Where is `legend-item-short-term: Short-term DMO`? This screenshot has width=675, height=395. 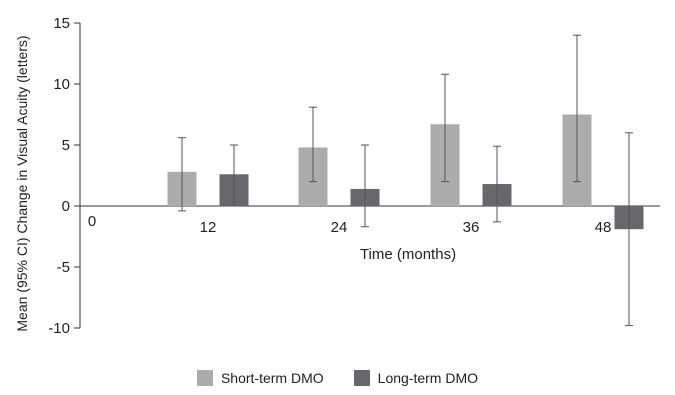
legend-item-short-term: Short-term DMO is located at coordinates (260, 378).